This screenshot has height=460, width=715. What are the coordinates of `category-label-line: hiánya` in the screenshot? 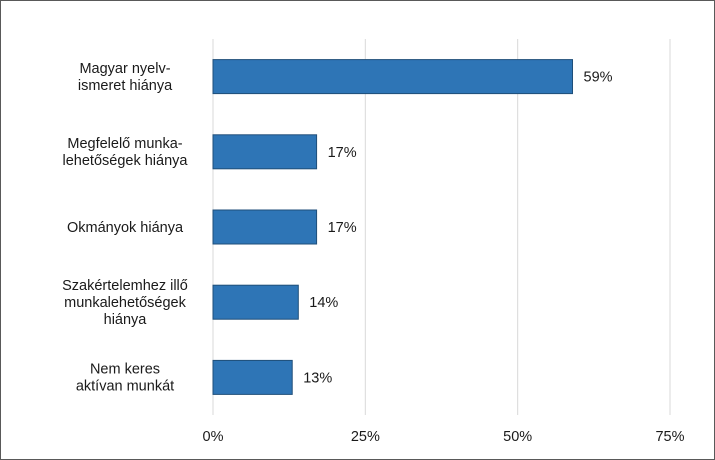 It's located at (126, 320).